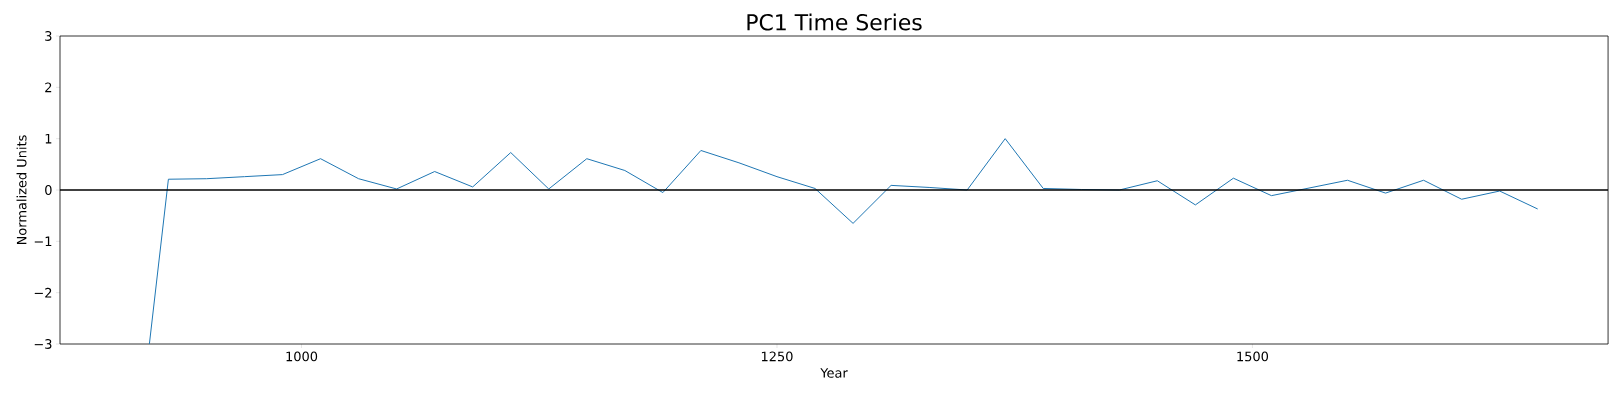 The width and height of the screenshot is (1619, 397). What do you see at coordinates (43, 292) in the screenshot?
I see `y-tick-label: −2` at bounding box center [43, 292].